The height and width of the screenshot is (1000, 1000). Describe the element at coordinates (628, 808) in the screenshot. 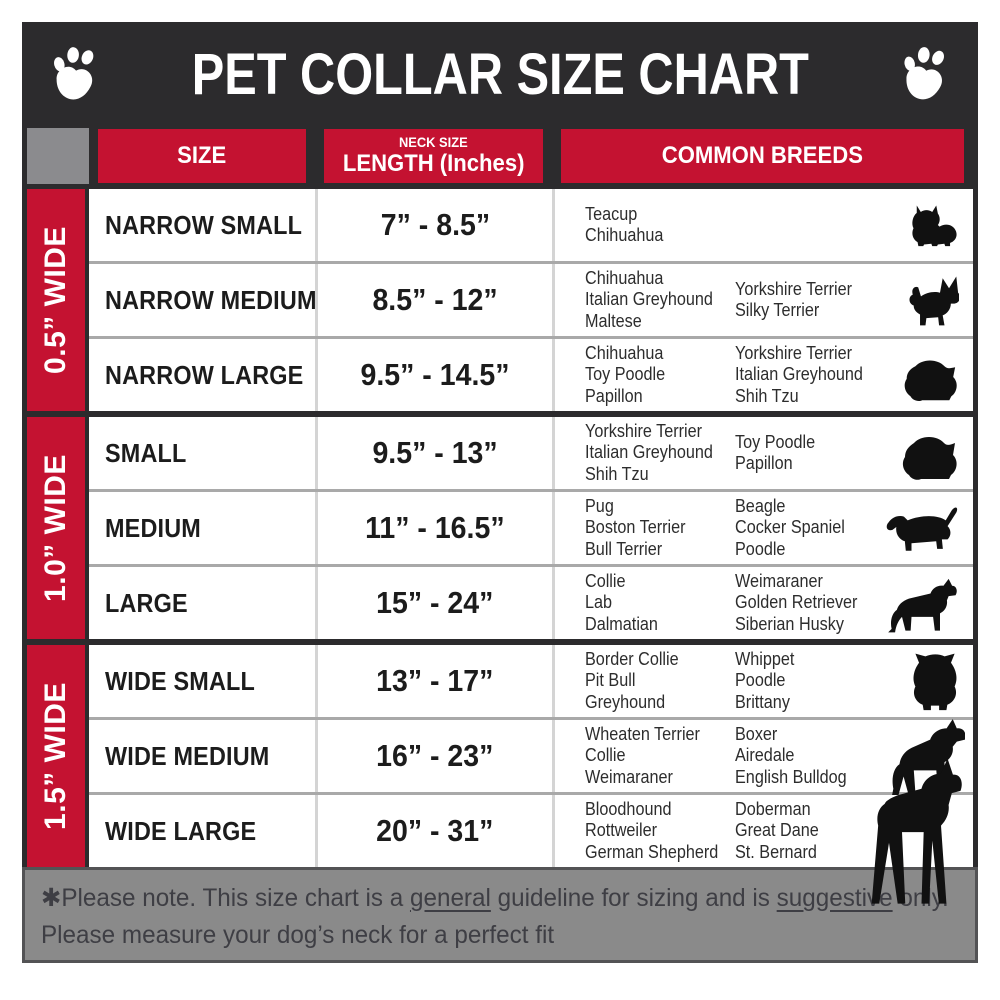

I see `breed-line: Bloodhound` at that location.